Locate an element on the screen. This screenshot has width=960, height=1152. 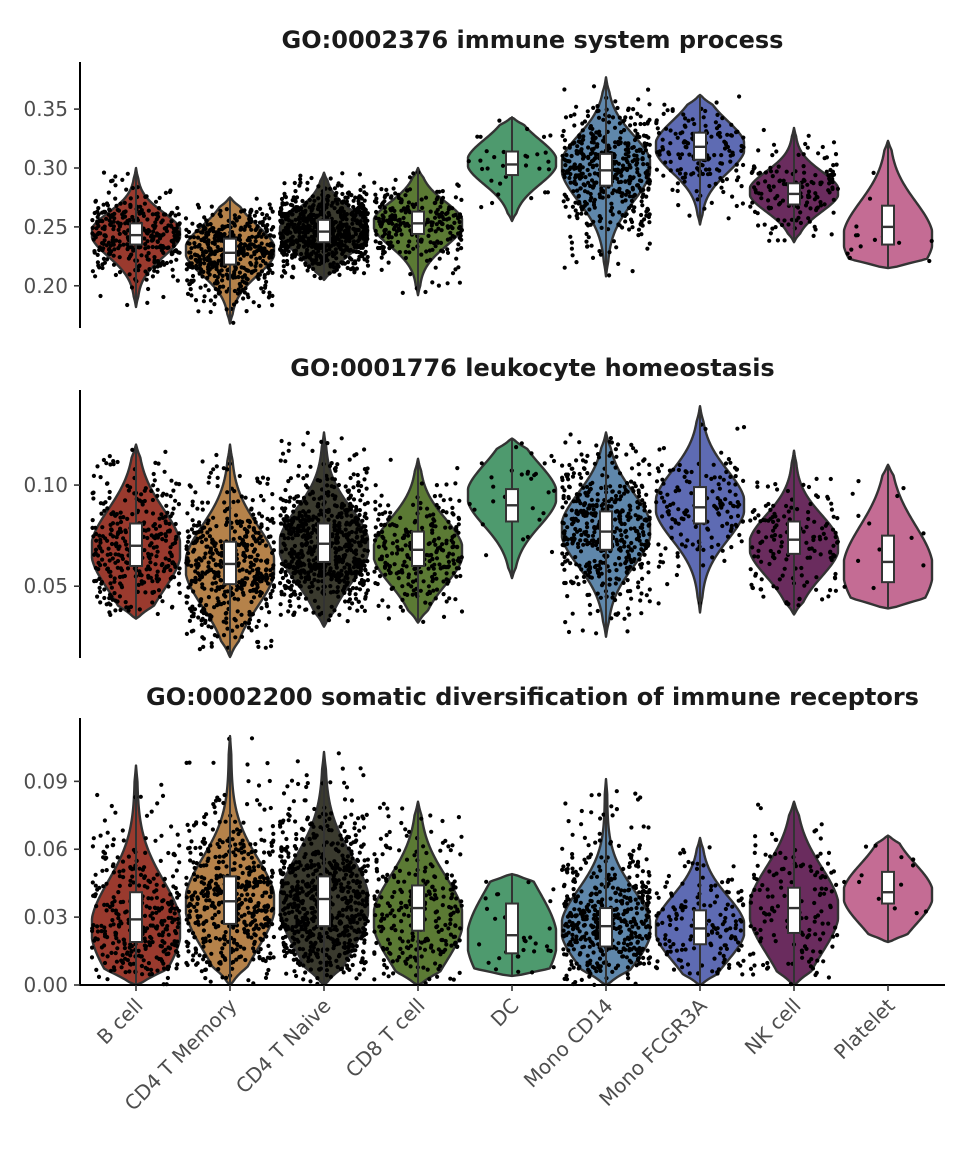
panel-title: GO:0001776 leukocyte homeostasis is located at coordinates (532, 368).